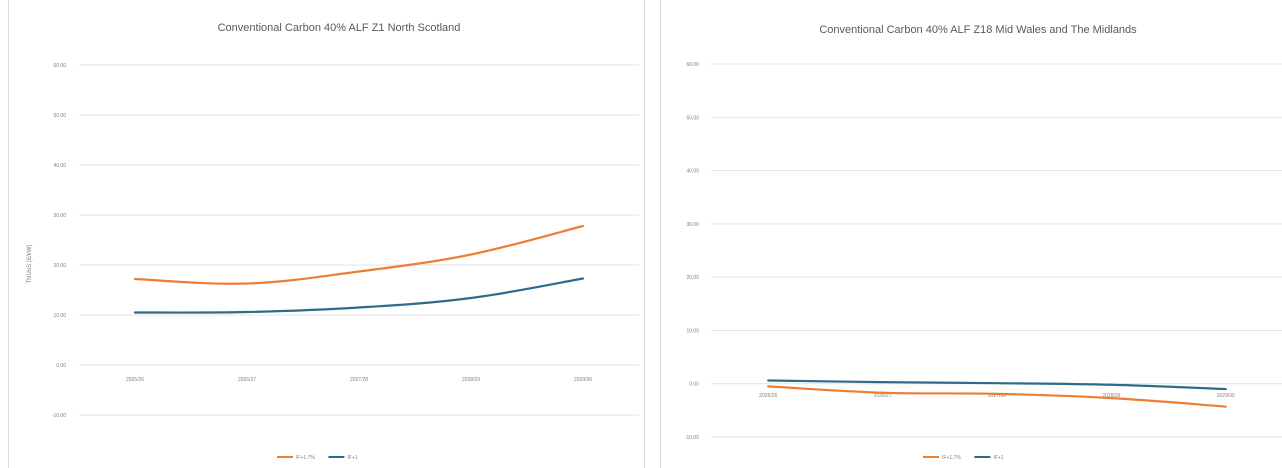 Image resolution: width=1282 pixels, height=468 pixels. Describe the element at coordinates (30, 263) in the screenshot. I see `y-axis-title: TNUoS (£/kW)` at that location.